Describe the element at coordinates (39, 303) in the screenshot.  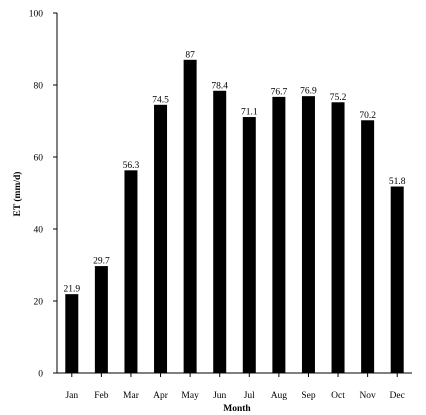
I see `y-tick-label: 20` at that location.